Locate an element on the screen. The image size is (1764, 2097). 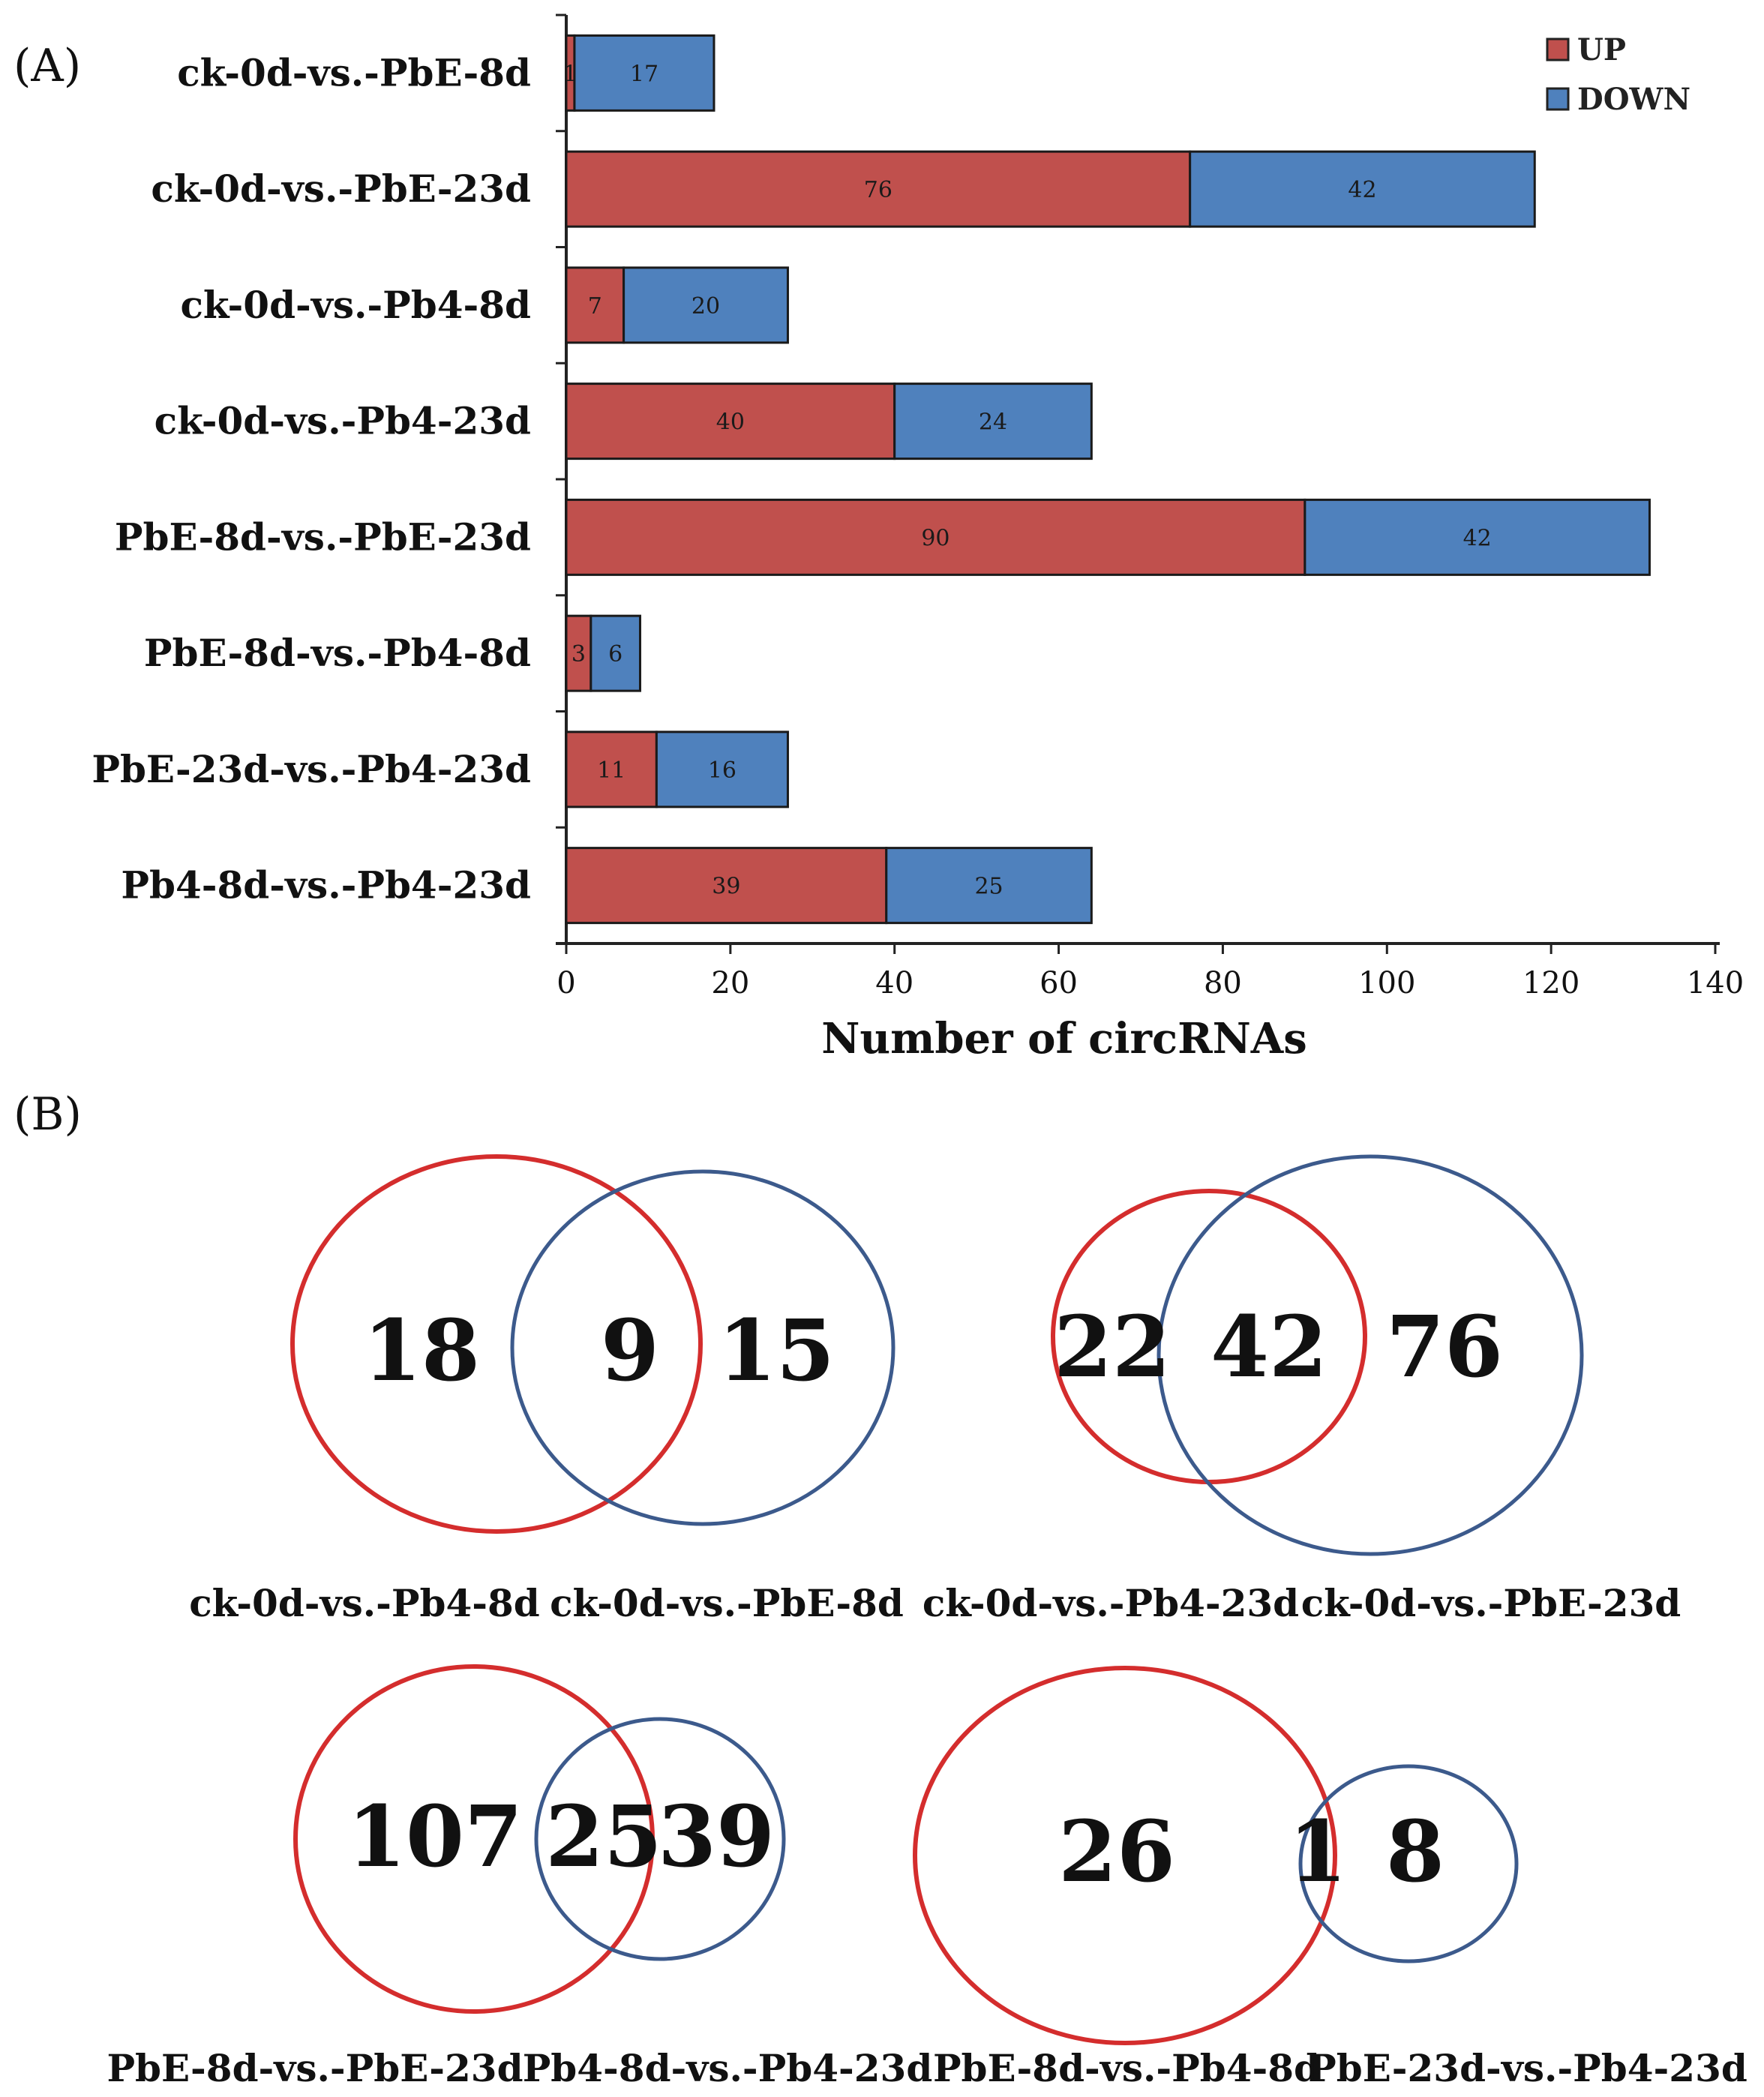
bar-value-label: 16 is located at coordinates (722, 771).